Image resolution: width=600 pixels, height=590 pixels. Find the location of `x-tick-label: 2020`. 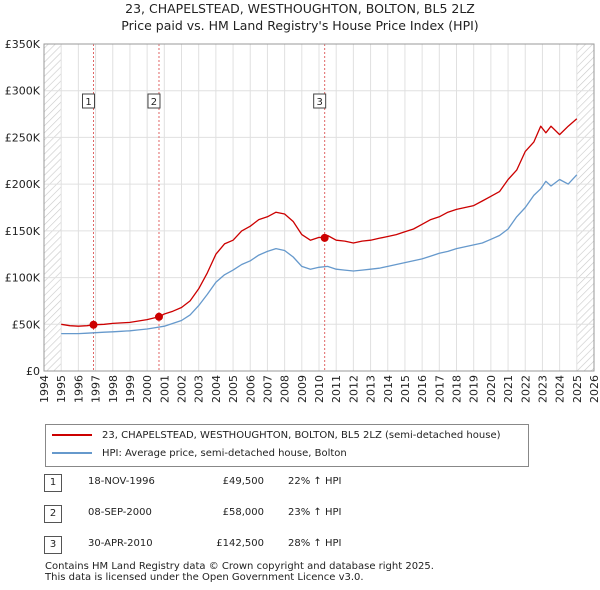

x-tick-label: 2020 is located at coordinates (491, 389).